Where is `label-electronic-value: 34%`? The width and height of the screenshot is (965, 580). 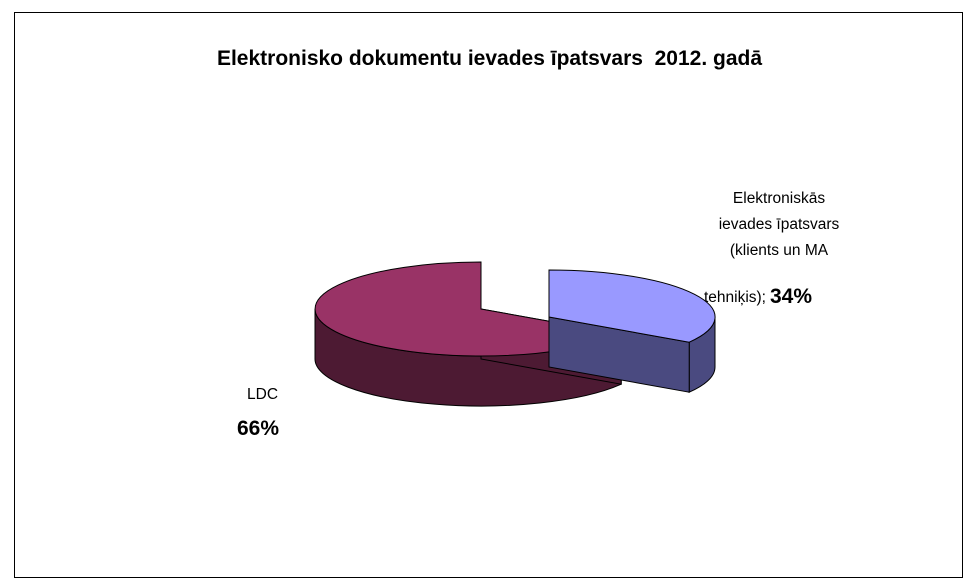
label-electronic-value: 34% is located at coordinates (791, 296).